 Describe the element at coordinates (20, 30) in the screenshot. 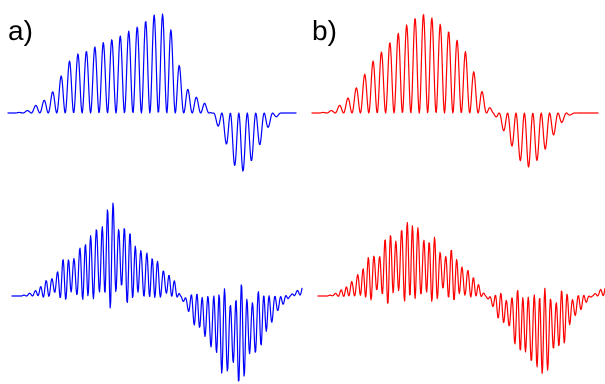

I see `panel-label-a: a)` at that location.